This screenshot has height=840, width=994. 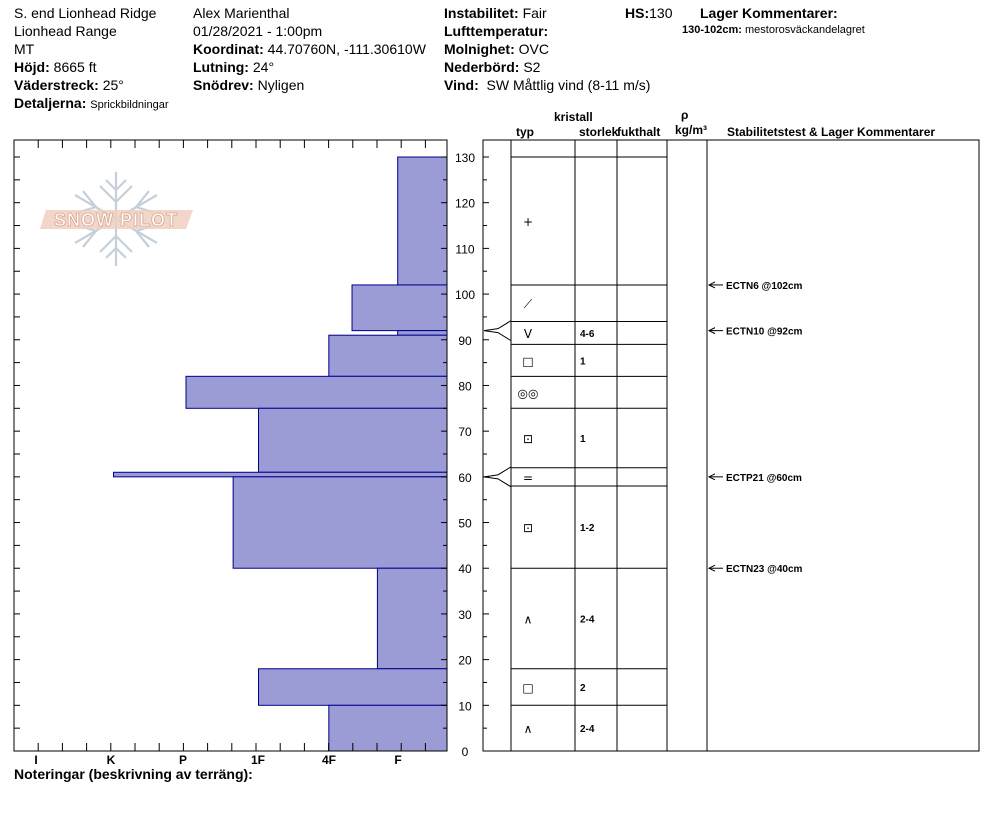 What do you see at coordinates (464, 249) in the screenshot?
I see `depth-label: 110` at bounding box center [464, 249].